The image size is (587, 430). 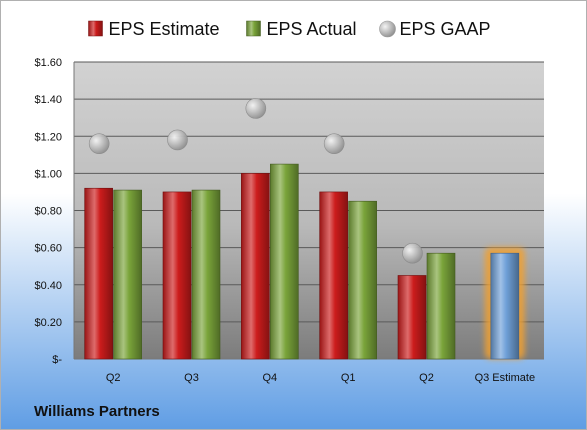 What do you see at coordinates (48, 249) in the screenshot?
I see `y-tick-label: $0.60` at bounding box center [48, 249].